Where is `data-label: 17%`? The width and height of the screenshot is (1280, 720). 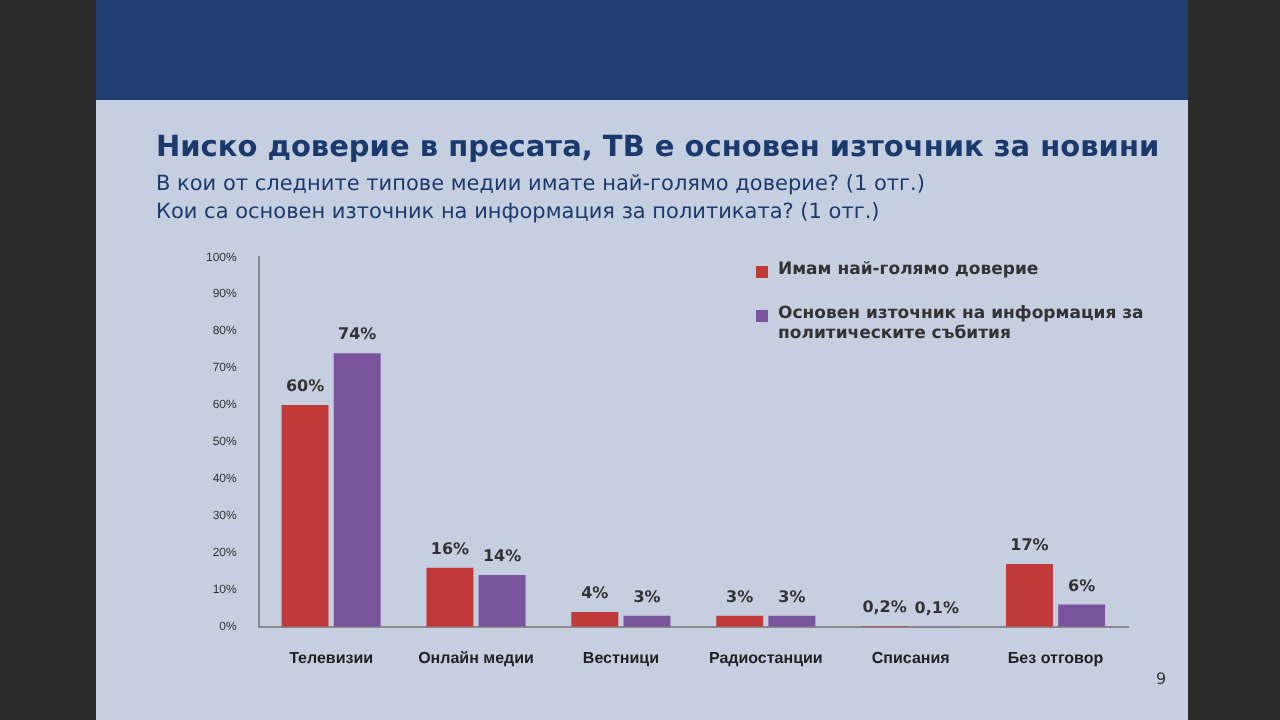 data-label: 17% is located at coordinates (1029, 545).